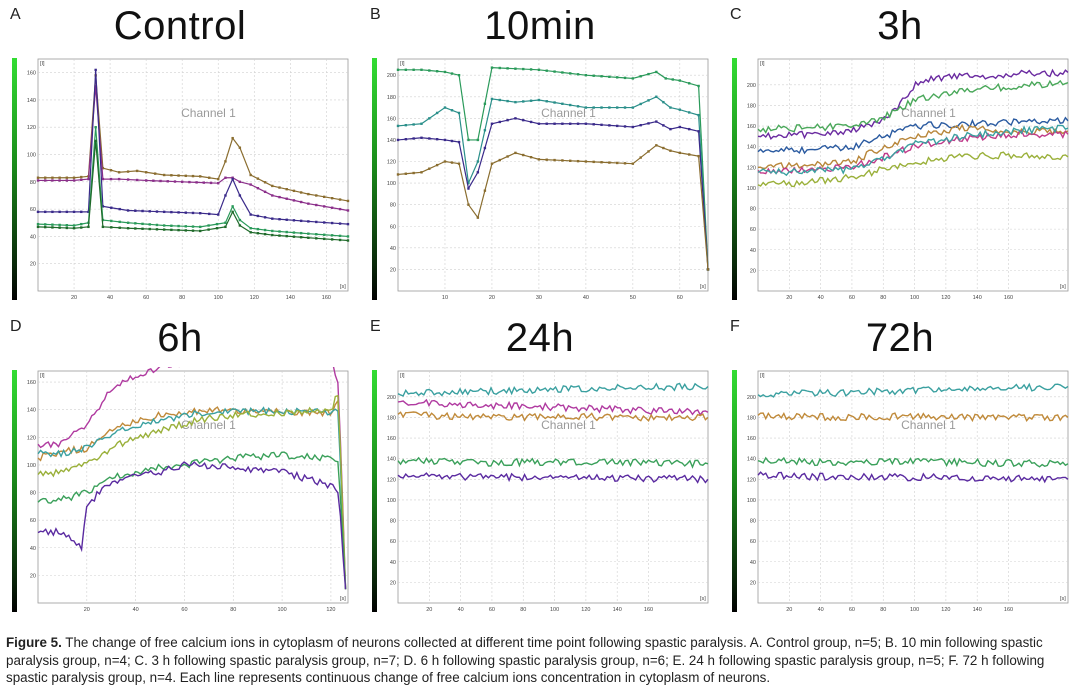 The height and width of the screenshot is (699, 1080). Describe the element at coordinates (34, 642) in the screenshot. I see `caption-label: Figure 5.` at that location.